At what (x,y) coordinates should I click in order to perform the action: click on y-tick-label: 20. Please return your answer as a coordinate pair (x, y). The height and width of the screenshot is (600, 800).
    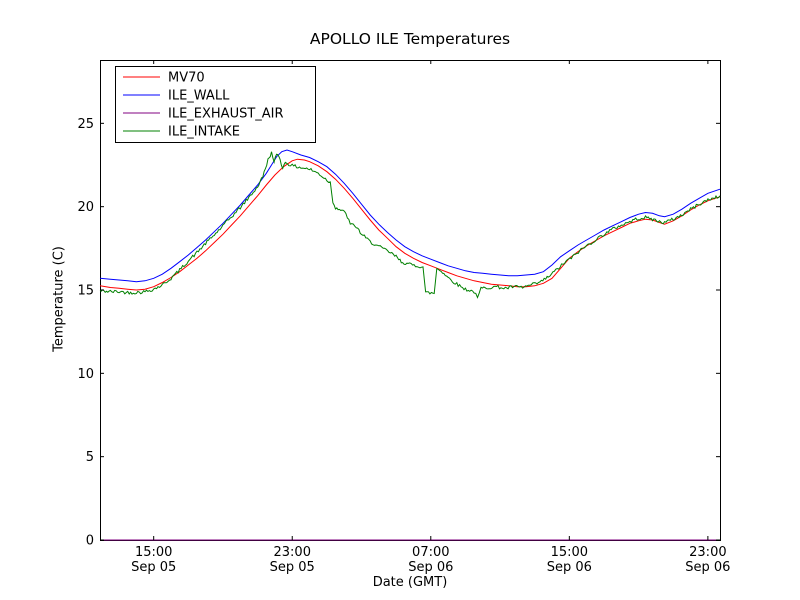
    Looking at the image, I should click on (85, 207).